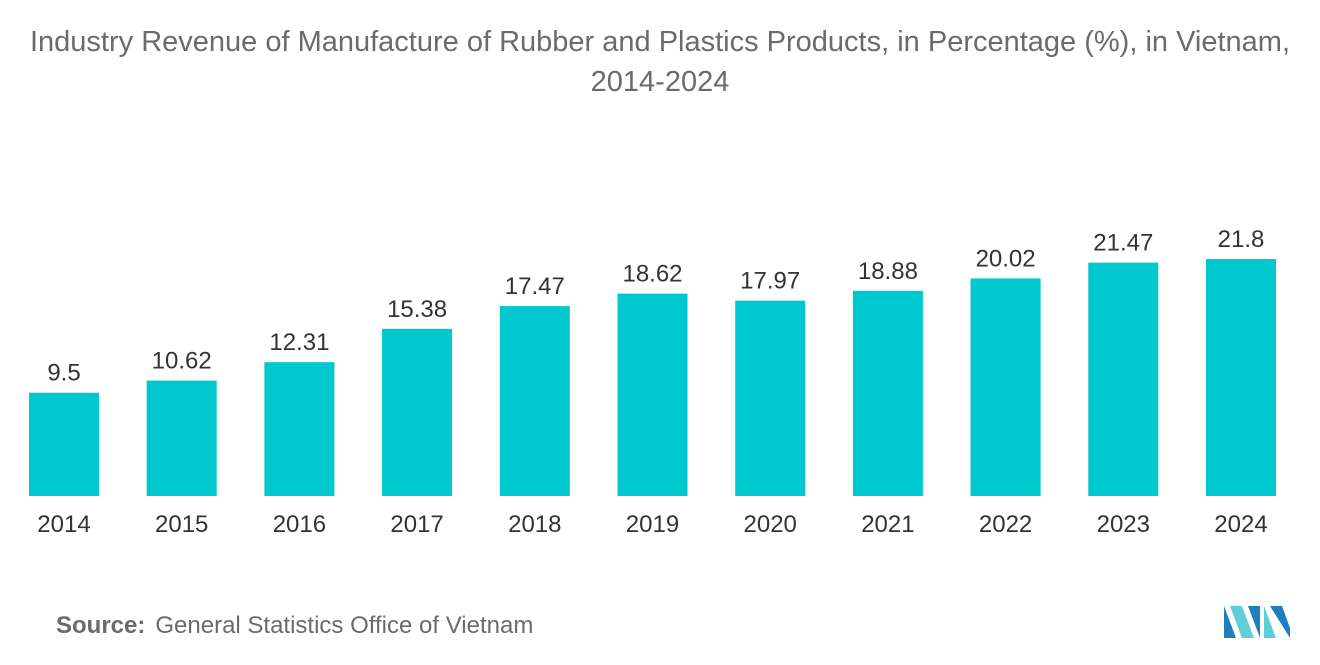 The height and width of the screenshot is (665, 1320). Describe the element at coordinates (63, 373) in the screenshot. I see `value-label-2014: 9.5` at that location.